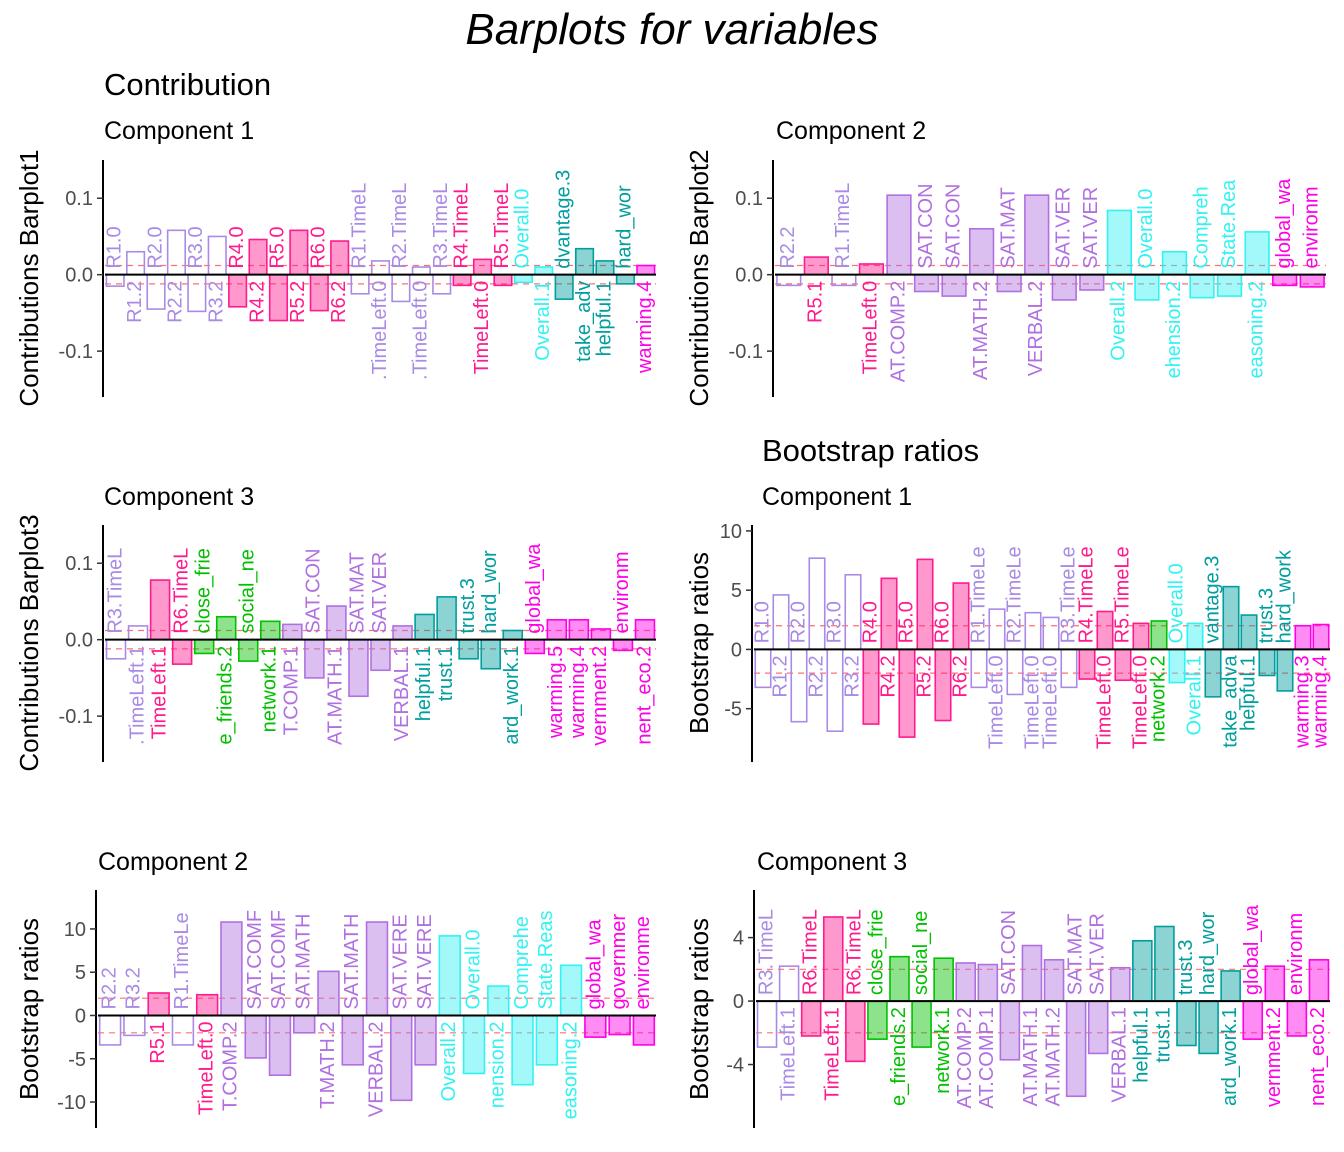 The image size is (1344, 1152). What do you see at coordinates (1053, 1056) in the screenshot?
I see `bar-label: AT.MATH.2` at bounding box center [1053, 1056].